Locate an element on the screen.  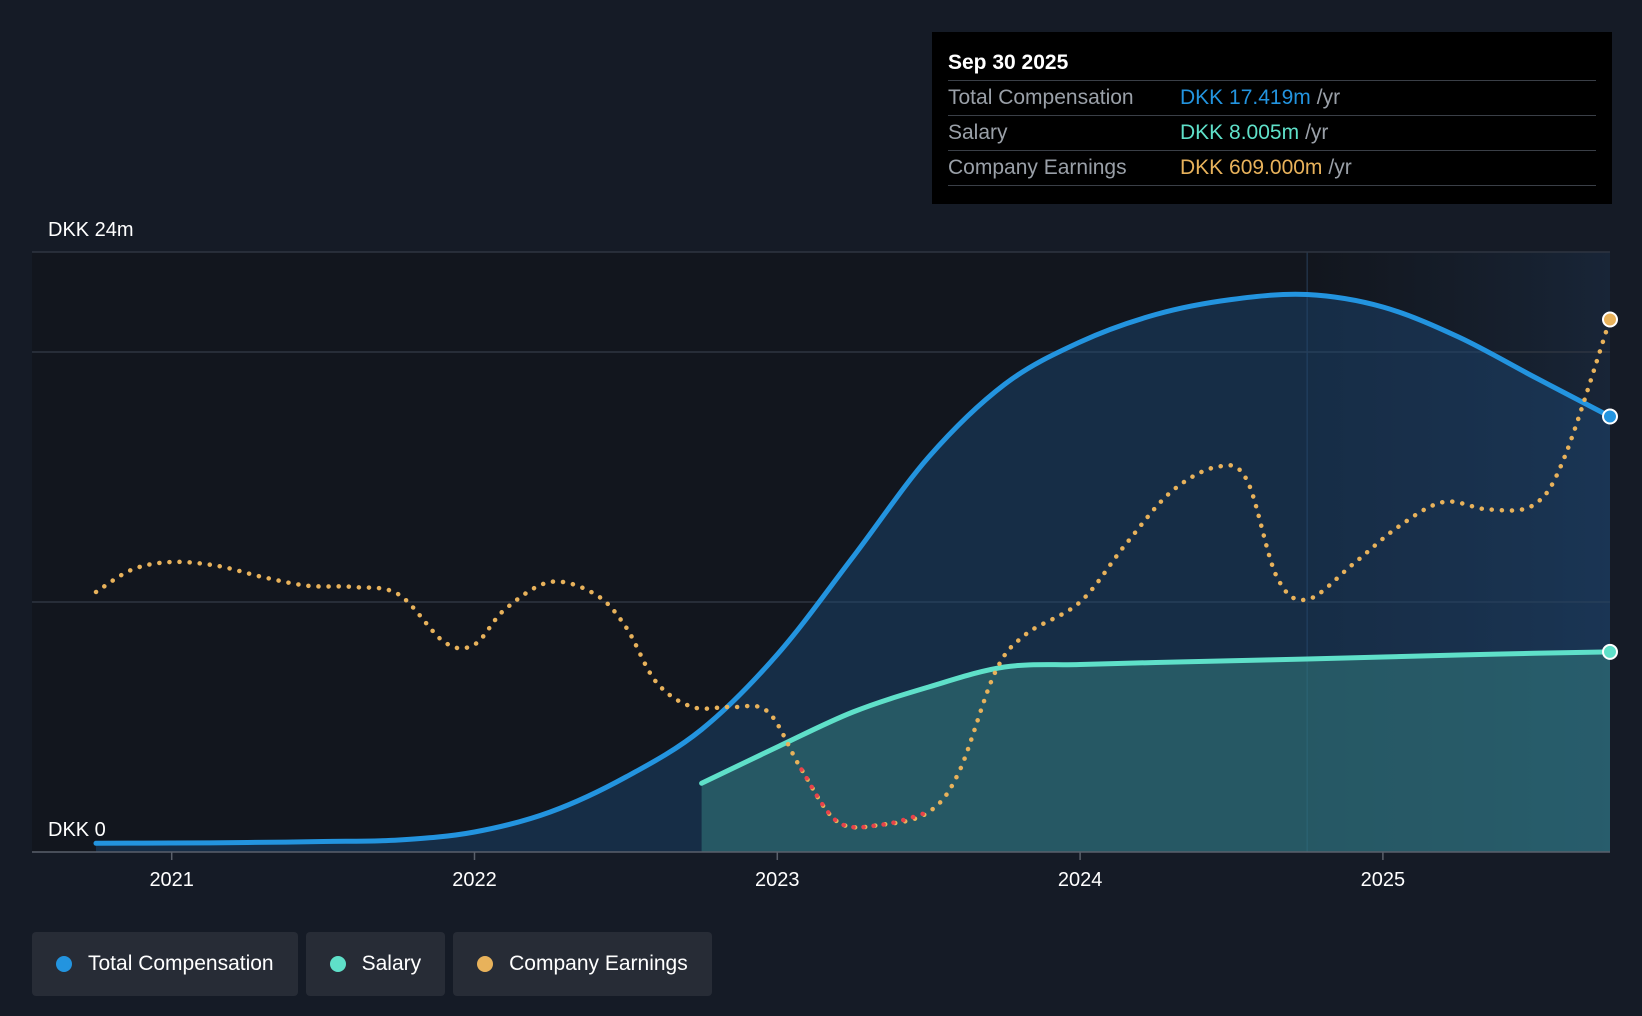
salary-area is located at coordinates (1155, 751).